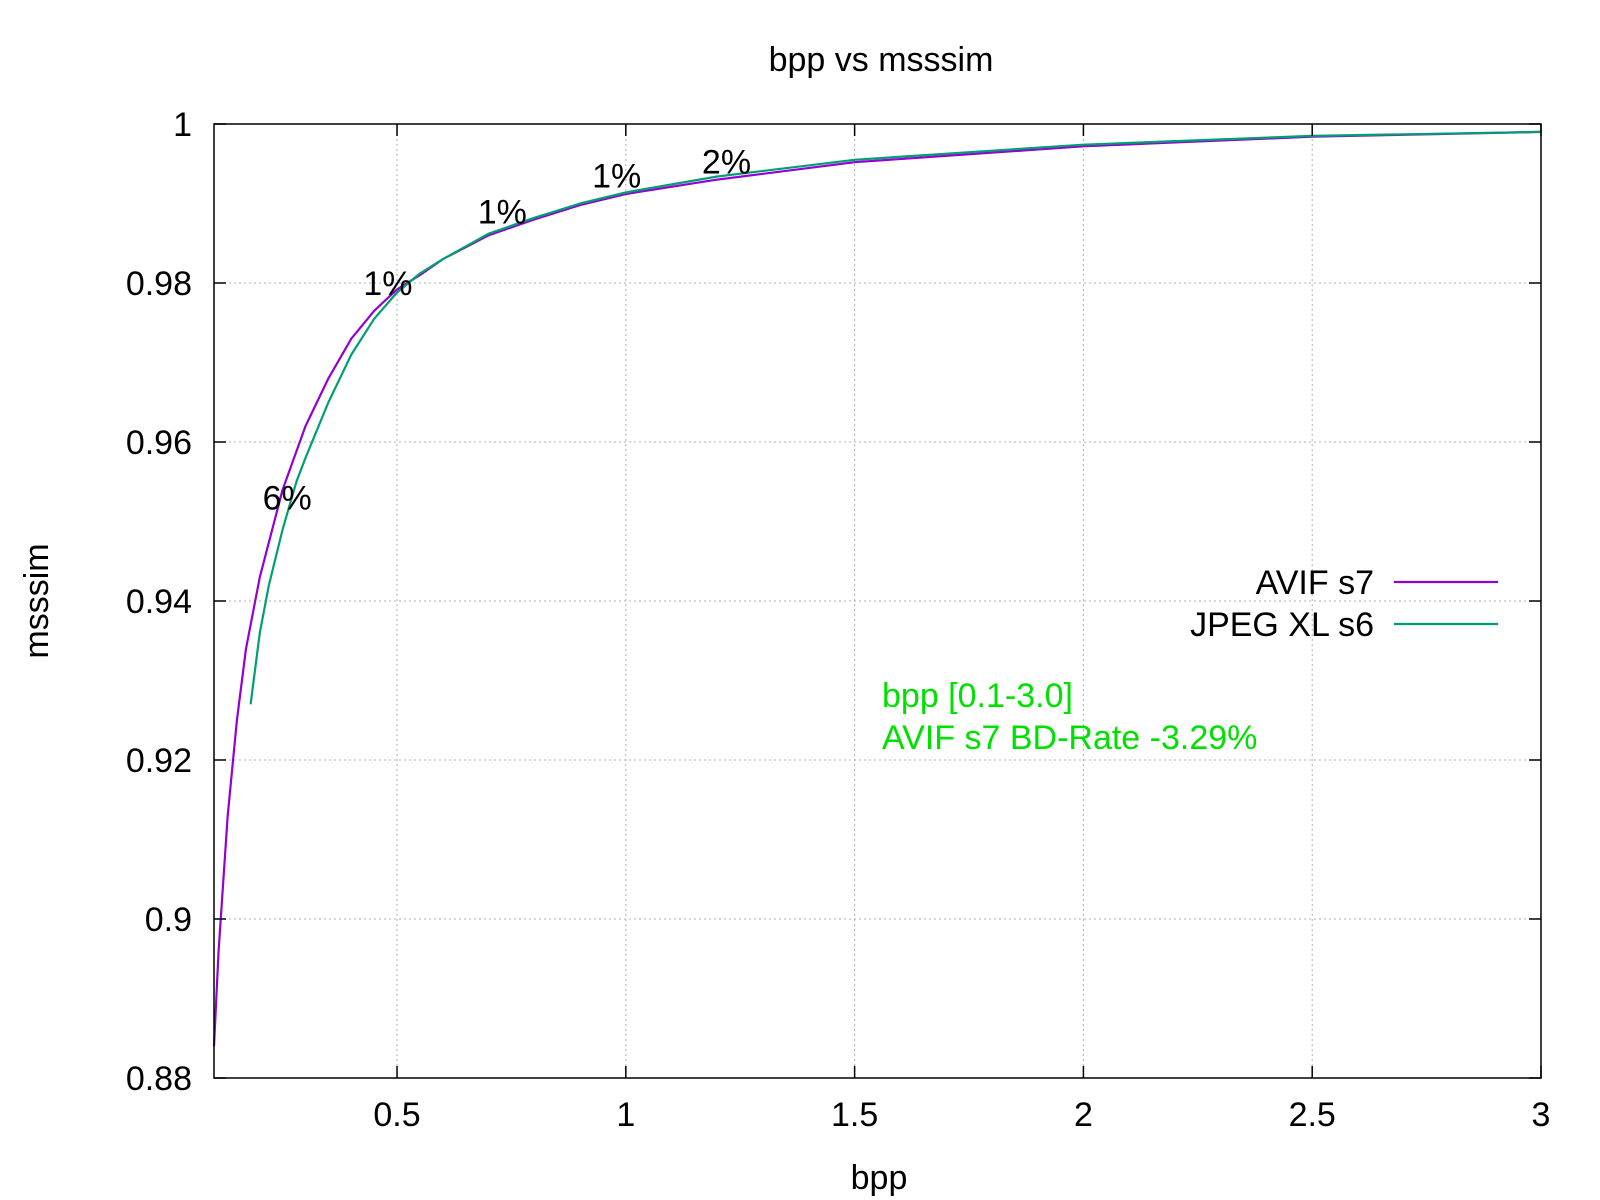 The height and width of the screenshot is (1200, 1600). Describe the element at coordinates (854, 1115) in the screenshot. I see `x-tick-label: 1.5` at that location.